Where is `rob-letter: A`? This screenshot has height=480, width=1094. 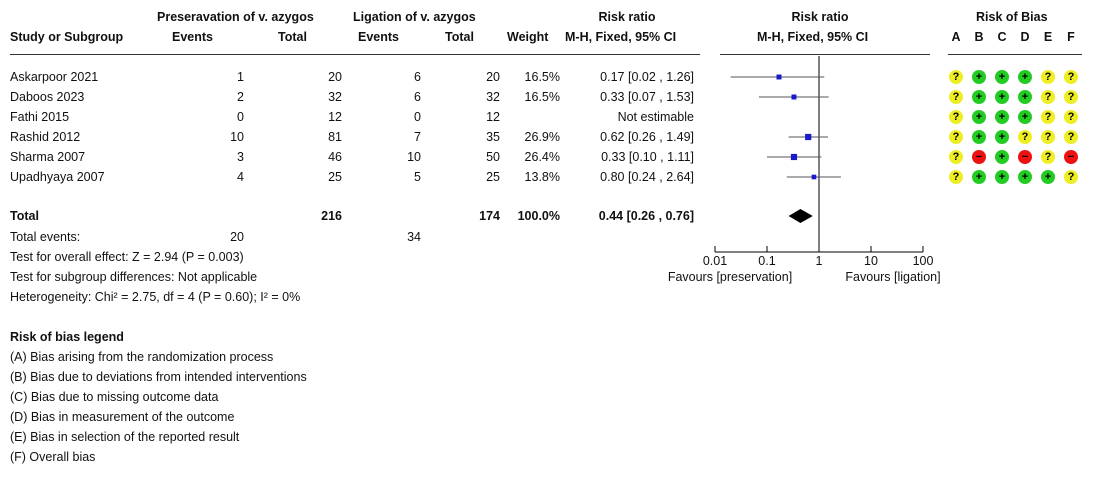
rob-letter: A is located at coordinates (956, 37).